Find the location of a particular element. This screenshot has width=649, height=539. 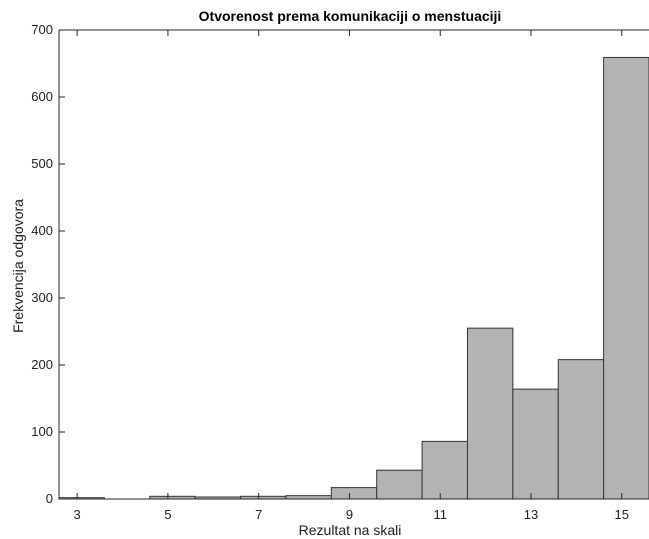

y-tick-label: 0 is located at coordinates (49, 498).